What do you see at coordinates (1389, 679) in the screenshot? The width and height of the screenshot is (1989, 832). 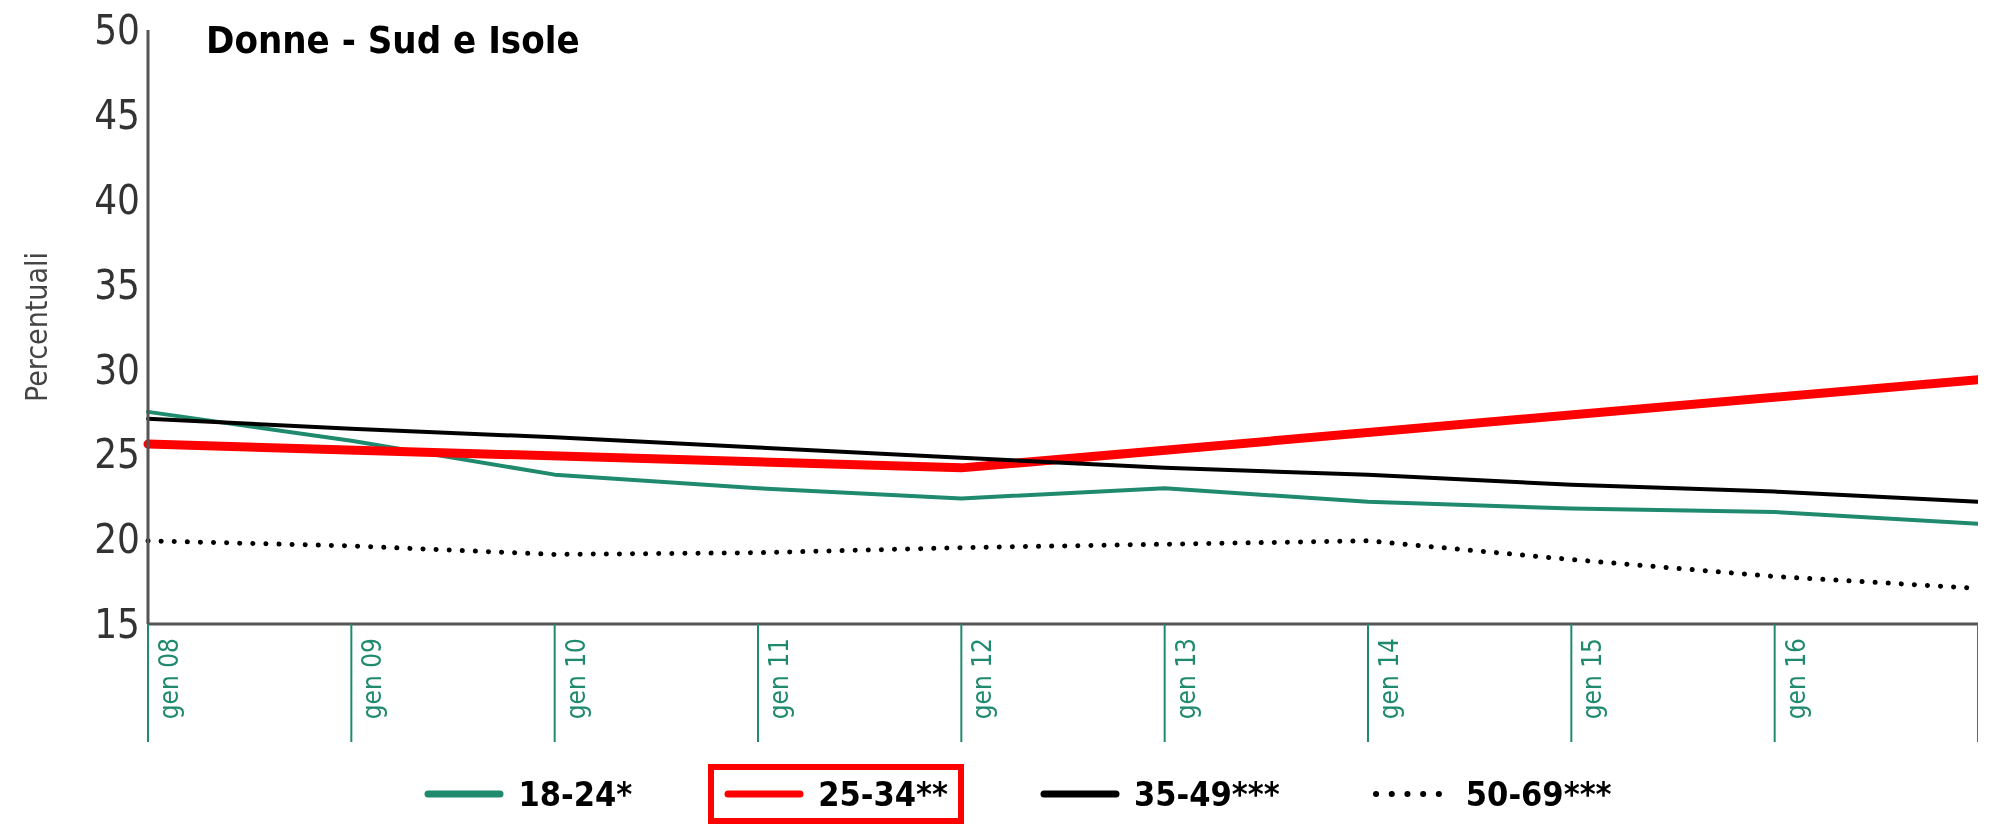 I see `x-tick-label: gen 14` at bounding box center [1389, 679].